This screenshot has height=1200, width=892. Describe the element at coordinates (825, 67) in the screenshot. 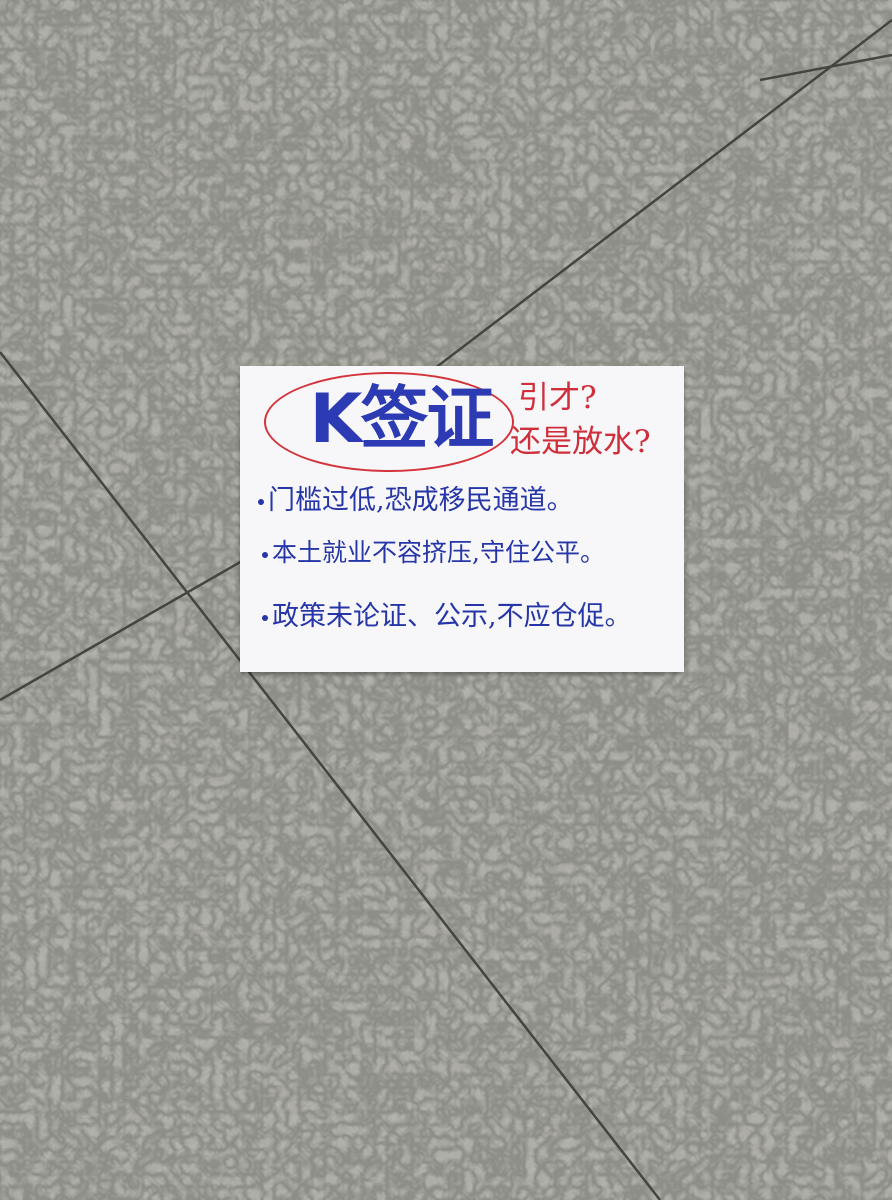

I see `tile-seam-upper-right` at that location.